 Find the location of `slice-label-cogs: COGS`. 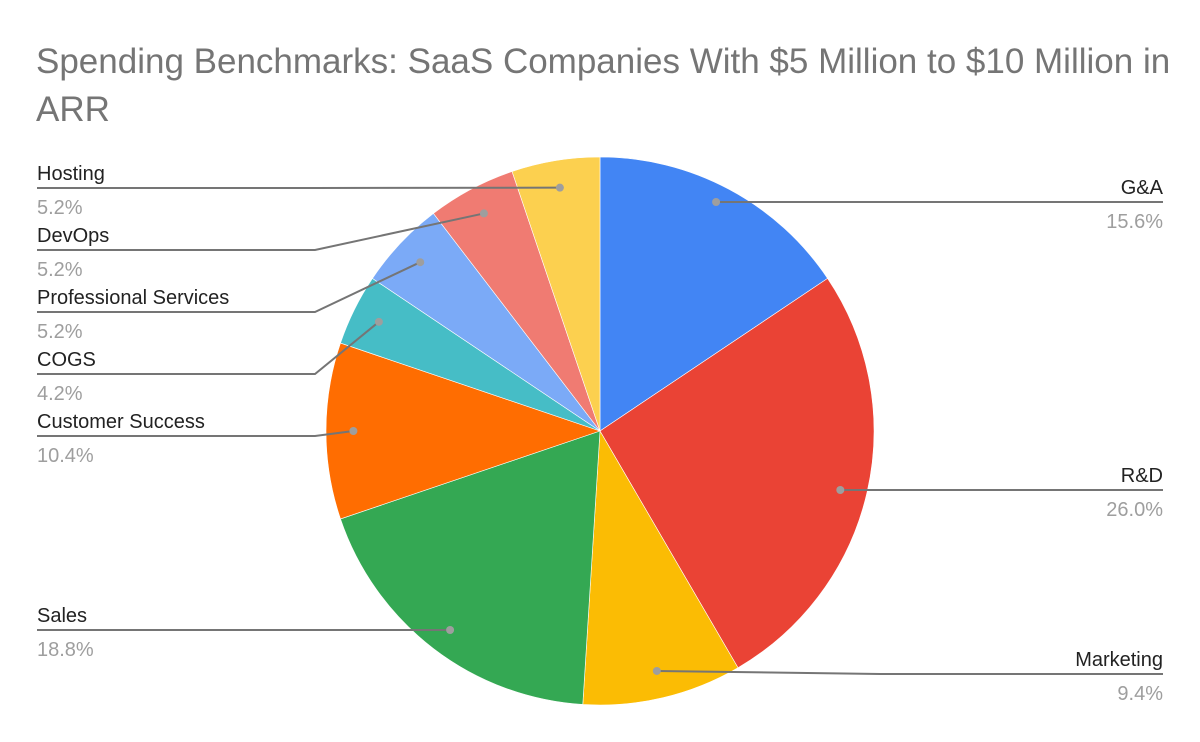

slice-label-cogs: COGS is located at coordinates (66, 360).